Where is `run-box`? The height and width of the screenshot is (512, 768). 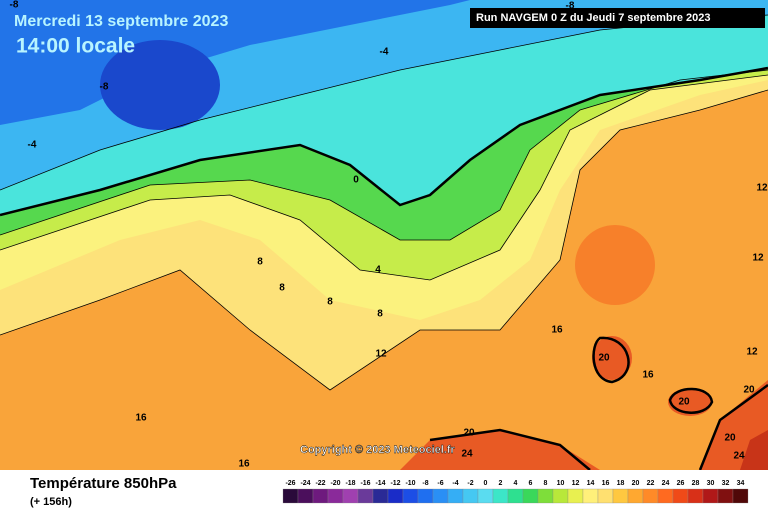
run-box is located at coordinates (617, 18).